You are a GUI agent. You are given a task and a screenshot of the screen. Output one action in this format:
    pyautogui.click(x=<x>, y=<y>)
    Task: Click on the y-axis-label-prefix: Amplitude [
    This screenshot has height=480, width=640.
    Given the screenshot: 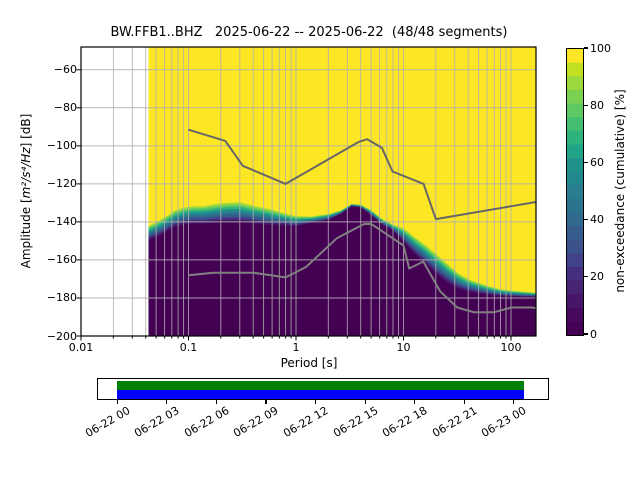 What is the action you would take?
    pyautogui.click(x=26, y=233)
    